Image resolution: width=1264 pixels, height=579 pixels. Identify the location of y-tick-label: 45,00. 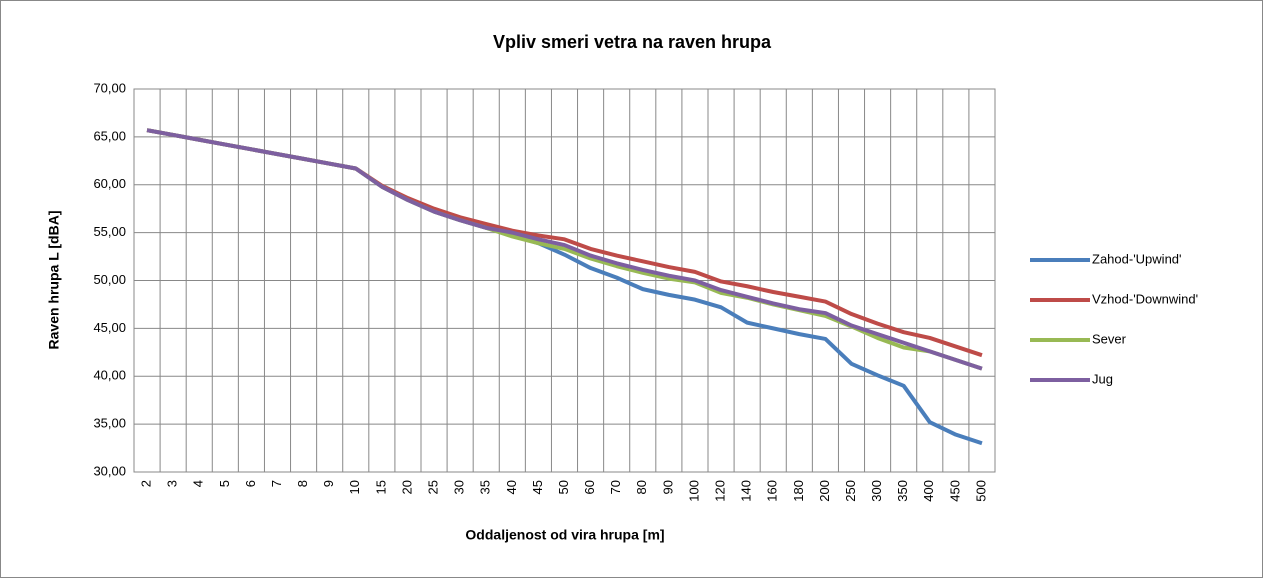
(109, 327).